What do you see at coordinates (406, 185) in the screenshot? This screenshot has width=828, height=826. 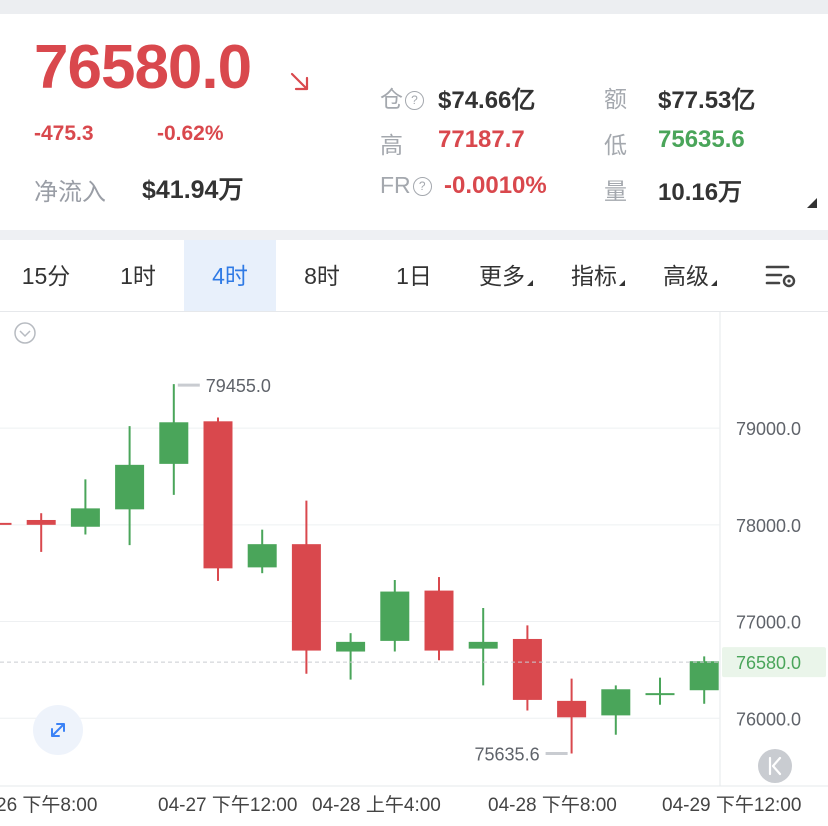 I see `funding-rate-label: FR?` at bounding box center [406, 185].